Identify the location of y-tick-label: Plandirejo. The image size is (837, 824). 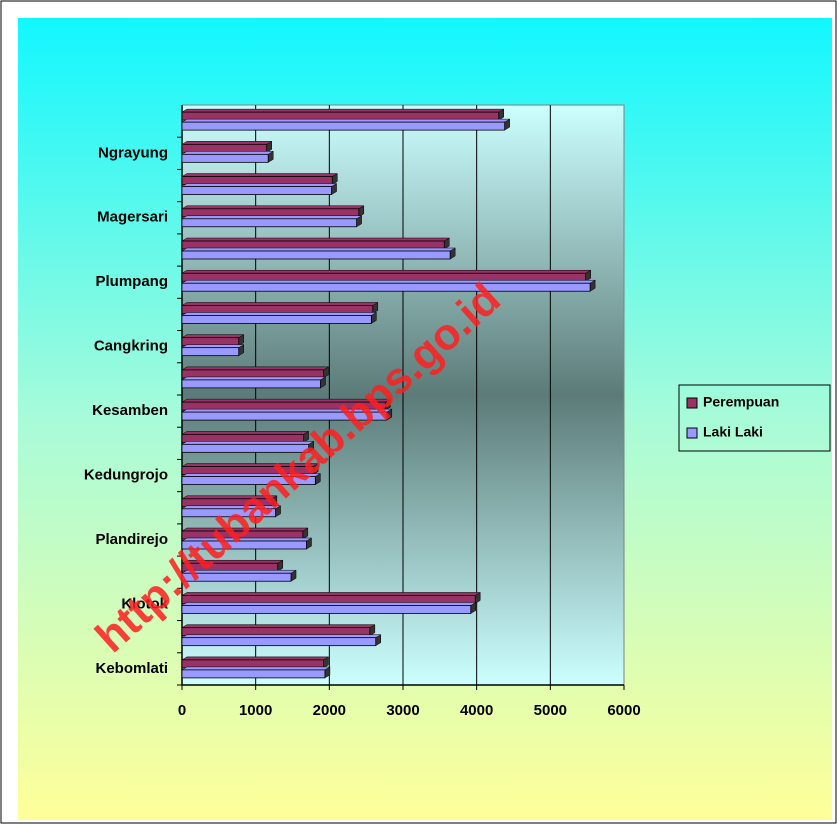
(131, 539).